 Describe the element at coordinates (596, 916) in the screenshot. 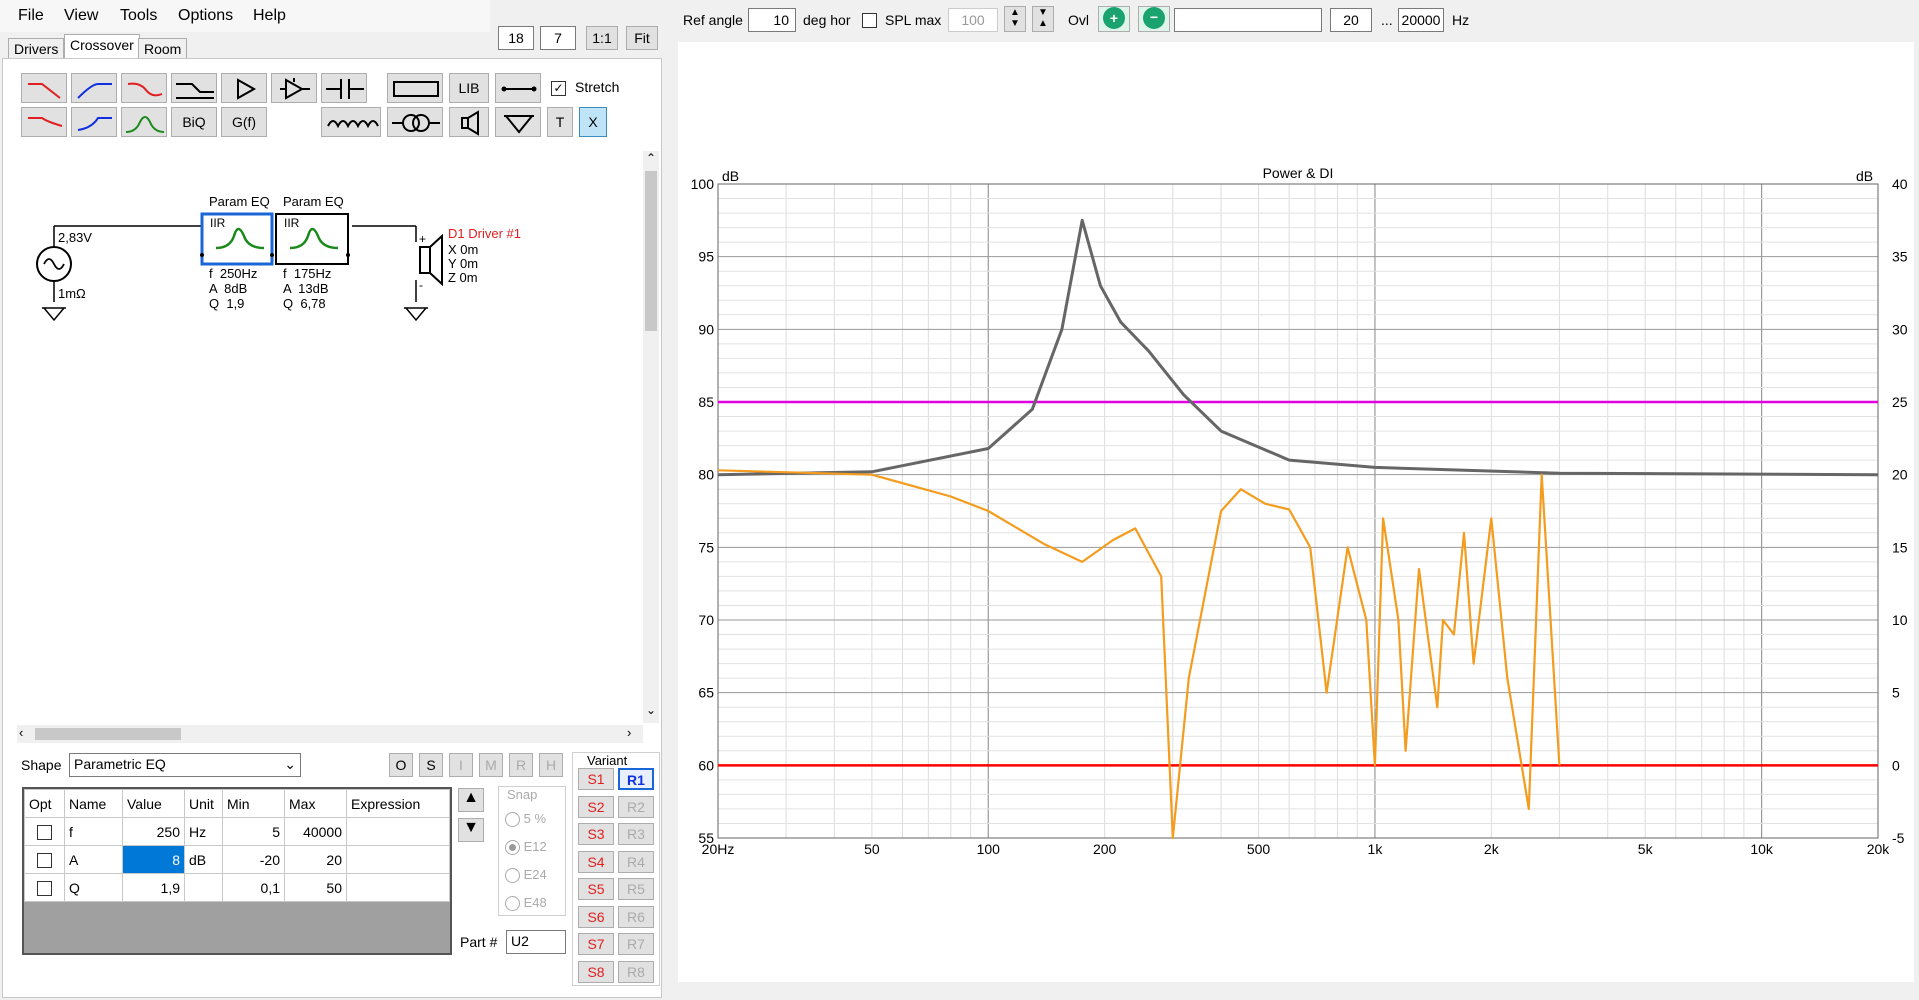

I see `variant-s6-button: S6` at that location.